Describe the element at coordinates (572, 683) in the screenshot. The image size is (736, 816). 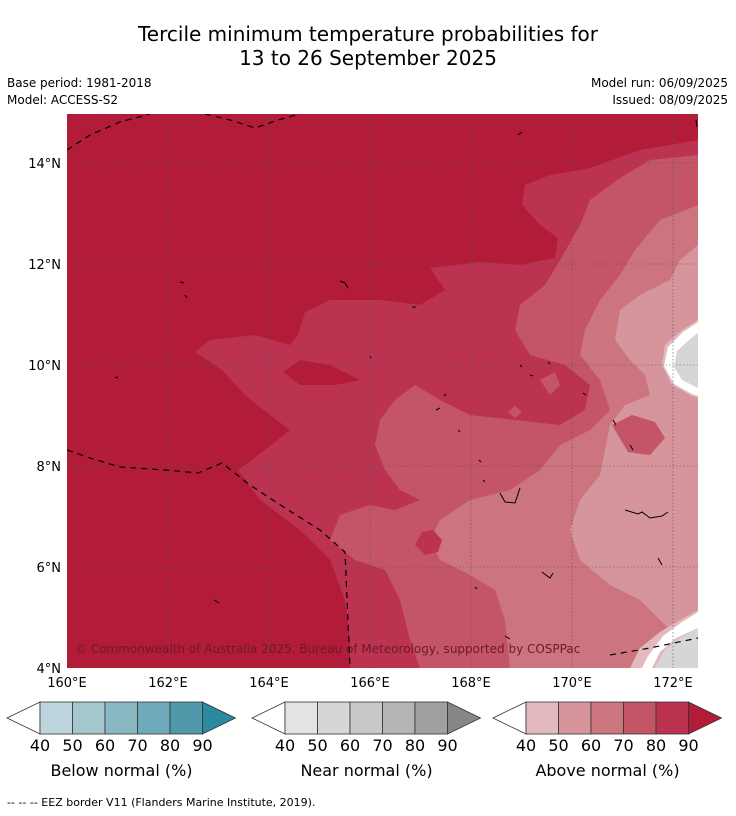
I see `lon-label: 170°E` at that location.